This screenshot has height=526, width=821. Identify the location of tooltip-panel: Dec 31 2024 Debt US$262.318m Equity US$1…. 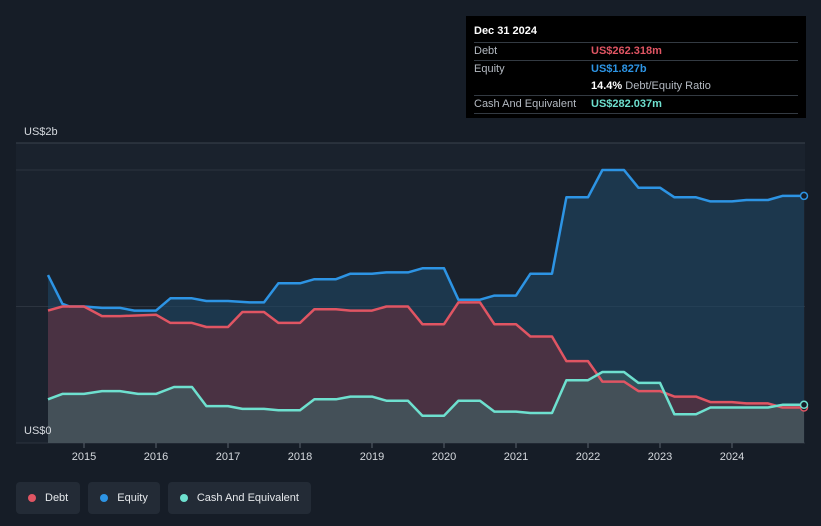
(636, 67).